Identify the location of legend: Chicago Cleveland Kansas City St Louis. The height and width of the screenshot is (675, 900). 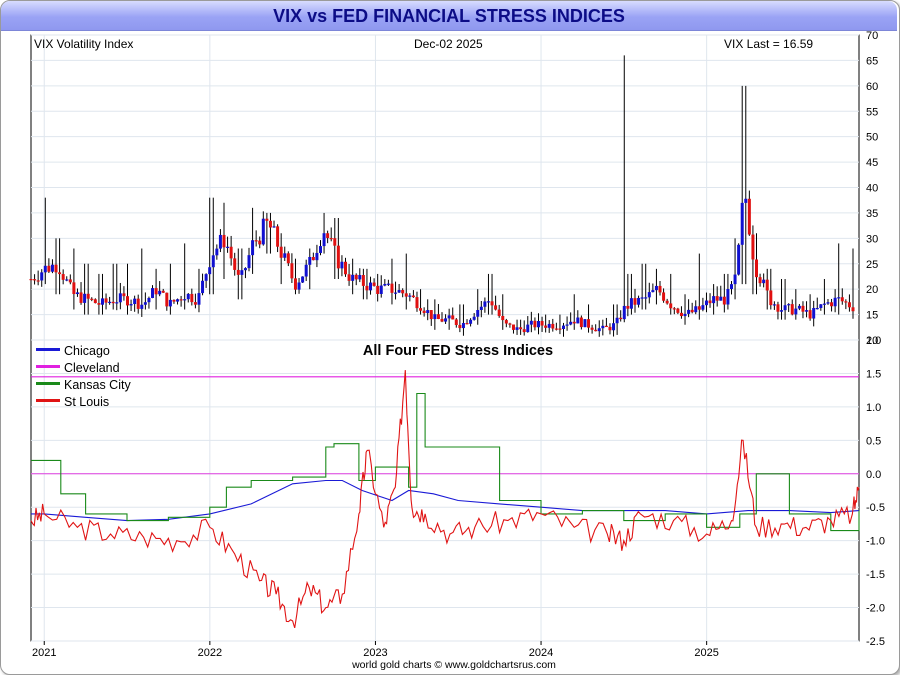
(83, 376).